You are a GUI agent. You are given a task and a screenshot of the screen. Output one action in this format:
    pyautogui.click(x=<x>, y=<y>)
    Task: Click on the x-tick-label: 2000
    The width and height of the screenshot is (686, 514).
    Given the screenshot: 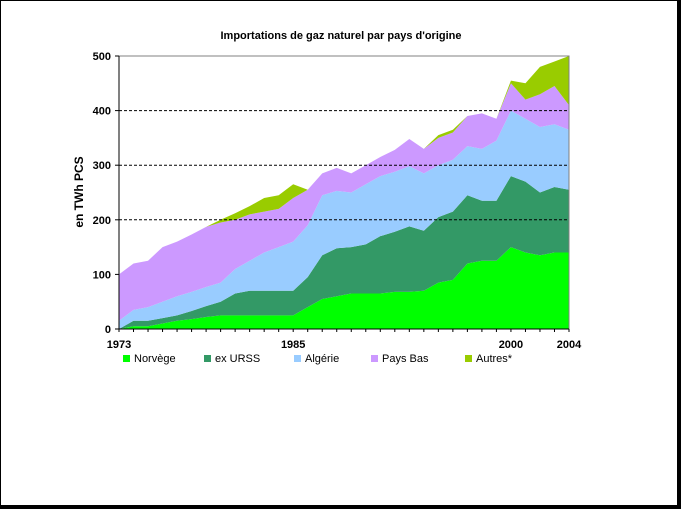 What is the action you would take?
    pyautogui.click(x=511, y=345)
    